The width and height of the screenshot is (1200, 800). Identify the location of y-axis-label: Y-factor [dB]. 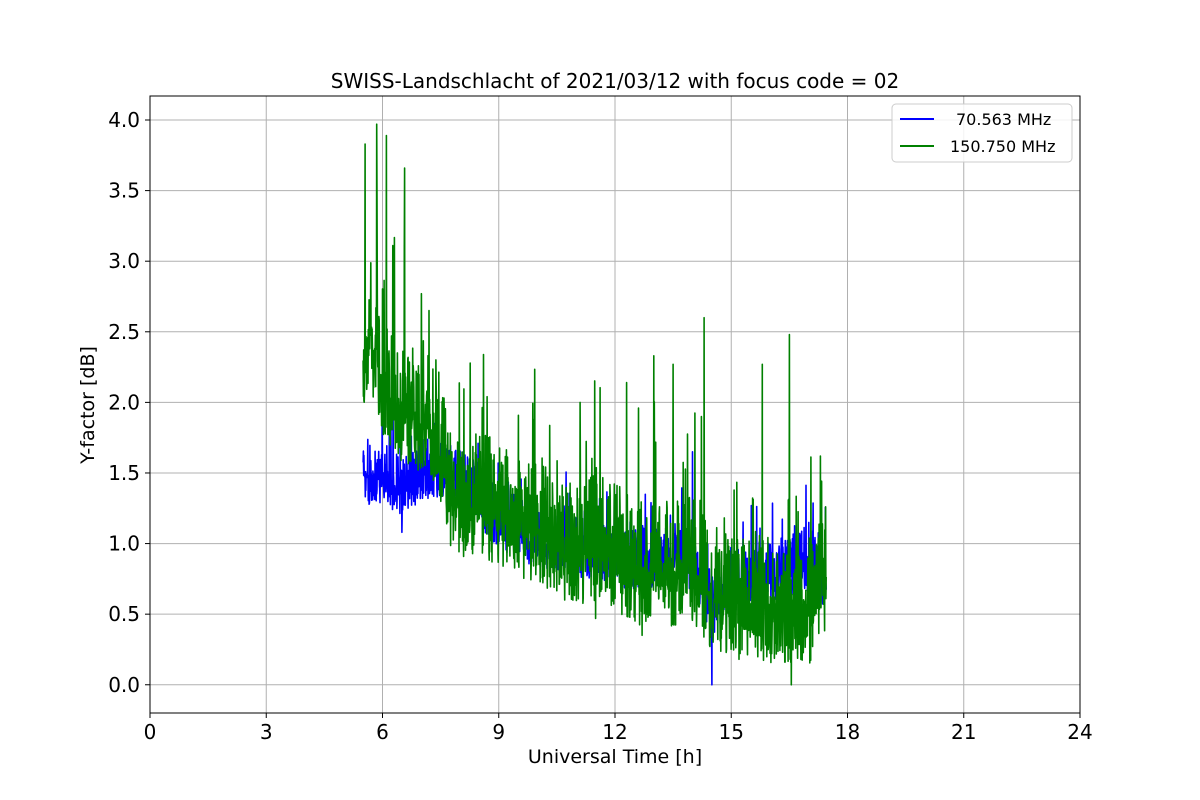
(88, 405).